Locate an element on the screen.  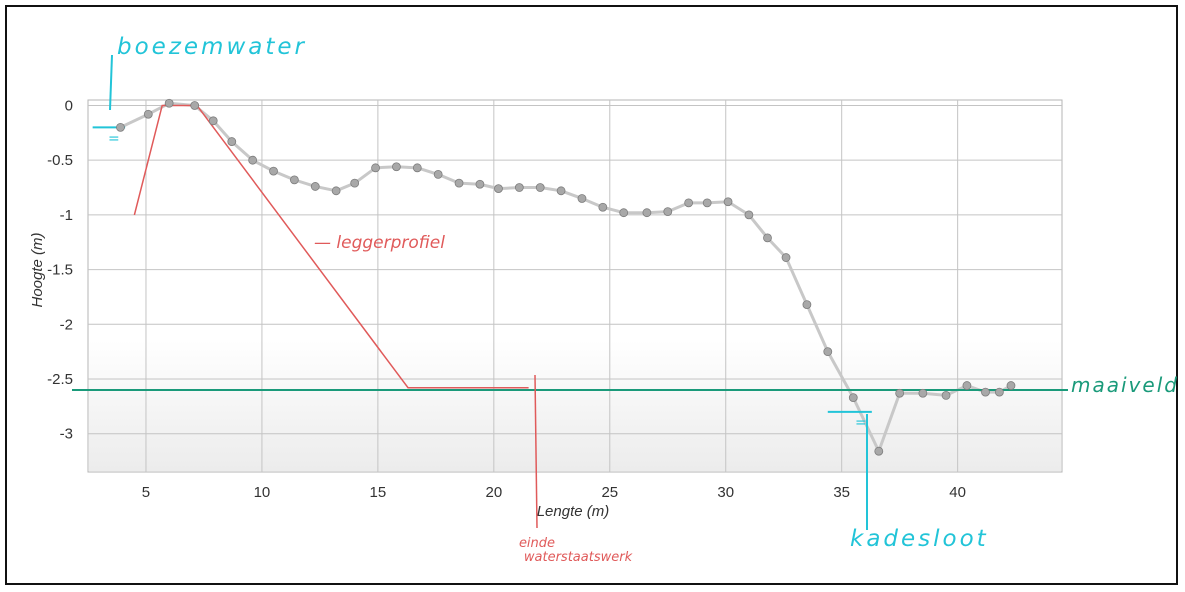
x-tick-label: 20 is located at coordinates (493, 492).